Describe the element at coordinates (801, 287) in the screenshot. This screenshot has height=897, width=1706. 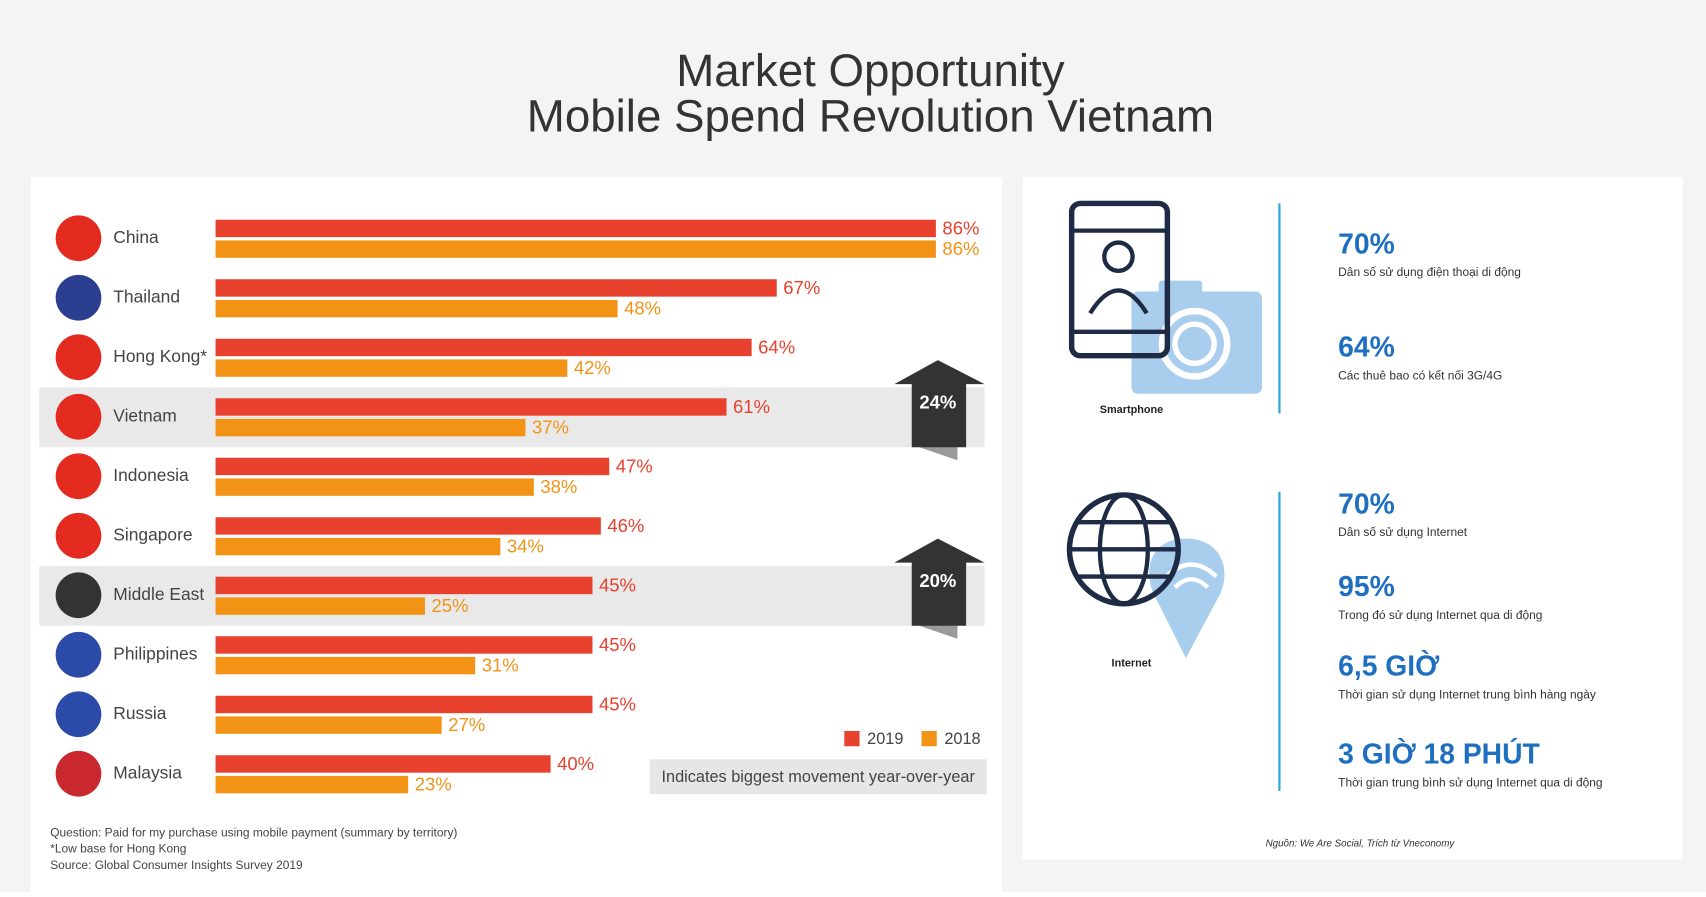
I see `value-label: 67%` at that location.